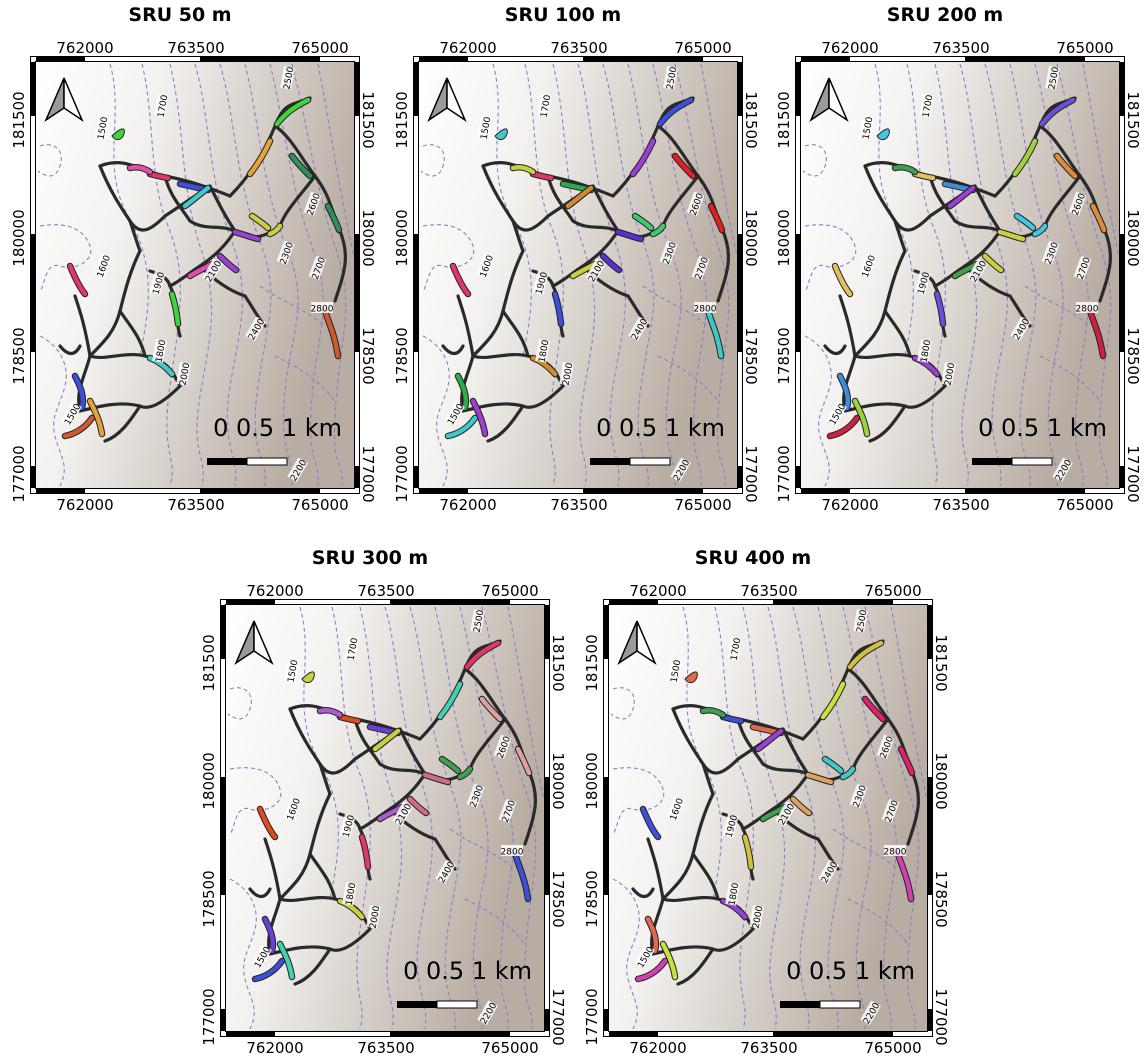  I want to click on x-tick-top-2: 763500, so click(579, 48).